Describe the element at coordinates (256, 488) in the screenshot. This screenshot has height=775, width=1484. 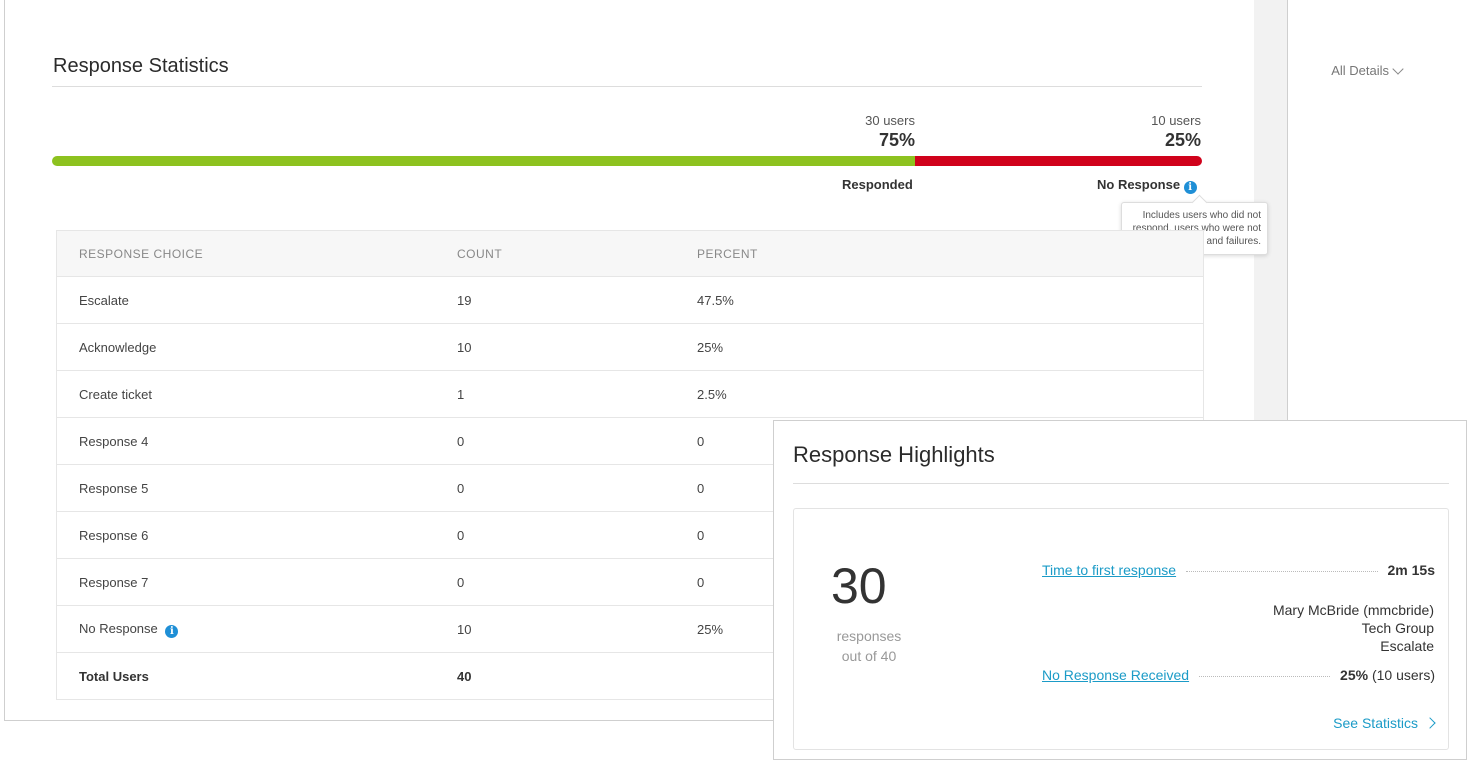
I see `cell-choice: Response 5` at that location.